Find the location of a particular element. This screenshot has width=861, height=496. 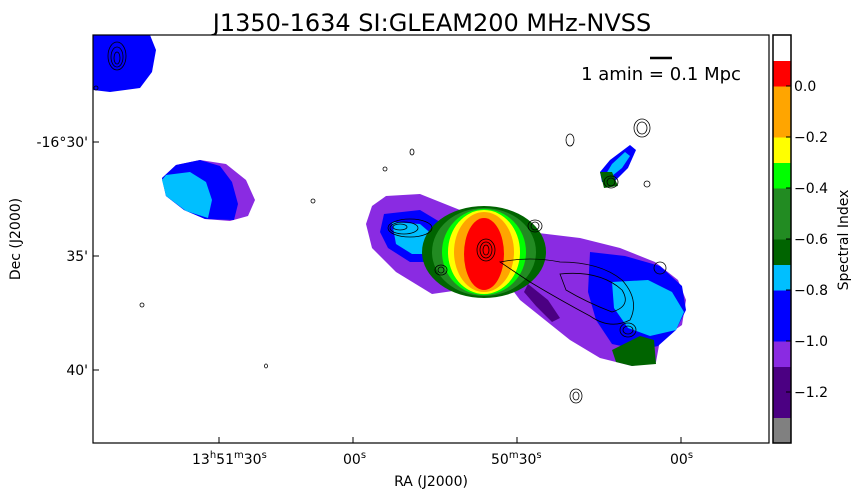

colorbar-label: Spectral Index is located at coordinates (844, 240).